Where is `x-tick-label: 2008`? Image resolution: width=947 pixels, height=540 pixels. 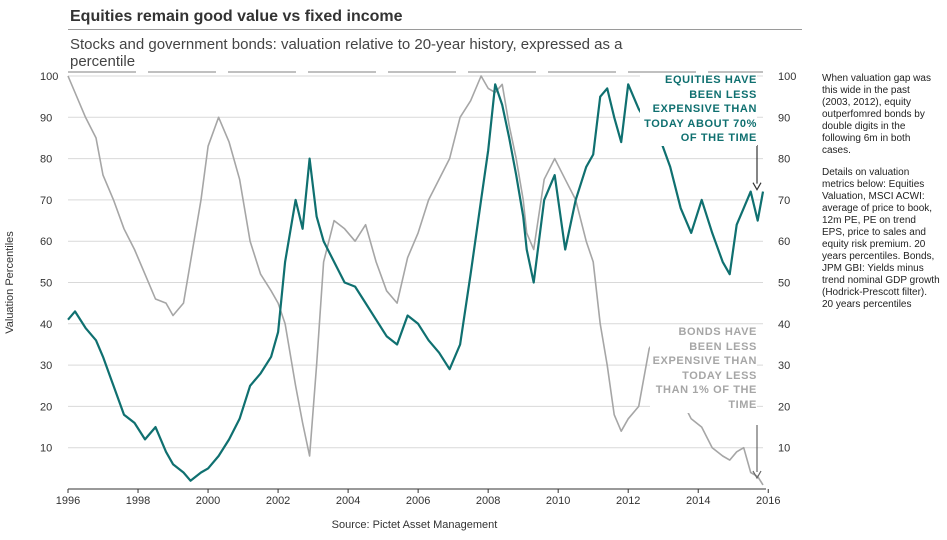 x-tick-label: 2008 is located at coordinates (488, 501).